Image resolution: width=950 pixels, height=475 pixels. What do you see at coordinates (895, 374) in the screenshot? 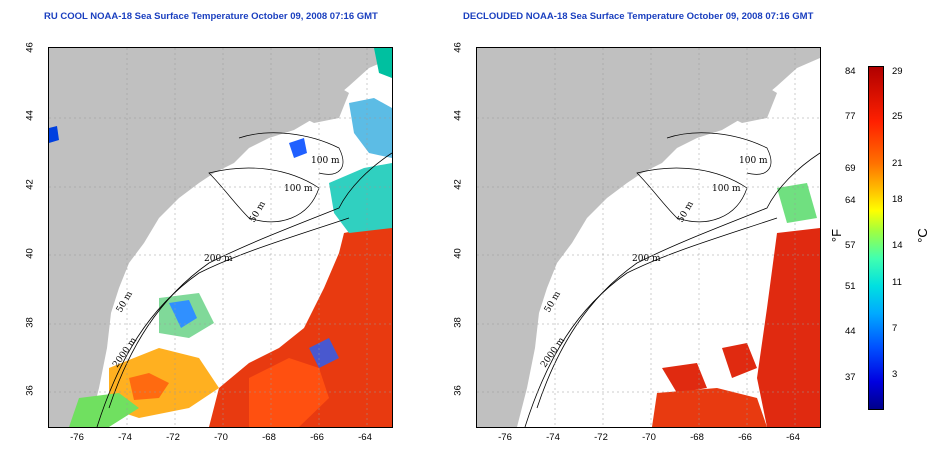
I see `colorbar-c-label: 3` at bounding box center [895, 374].